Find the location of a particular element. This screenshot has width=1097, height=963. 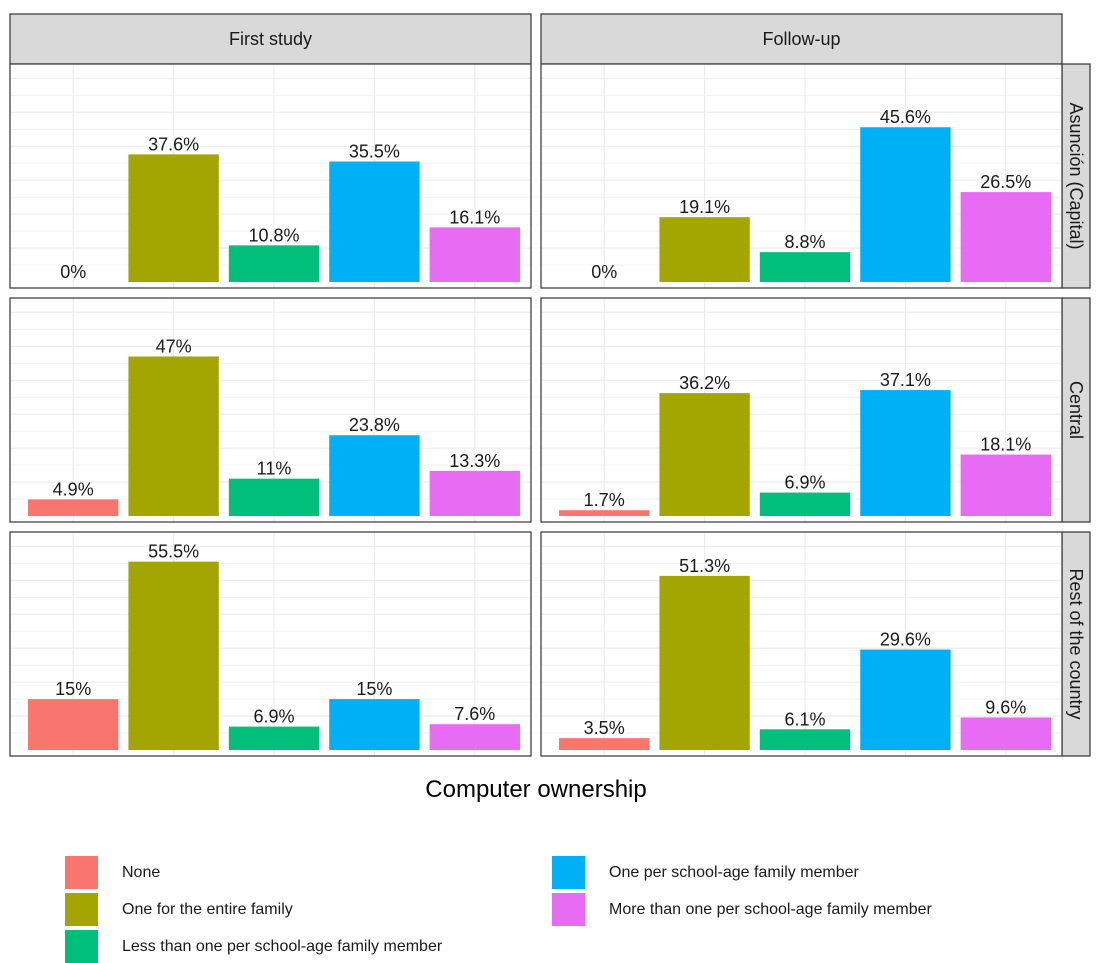

data-label: 47% is located at coordinates (174, 346).